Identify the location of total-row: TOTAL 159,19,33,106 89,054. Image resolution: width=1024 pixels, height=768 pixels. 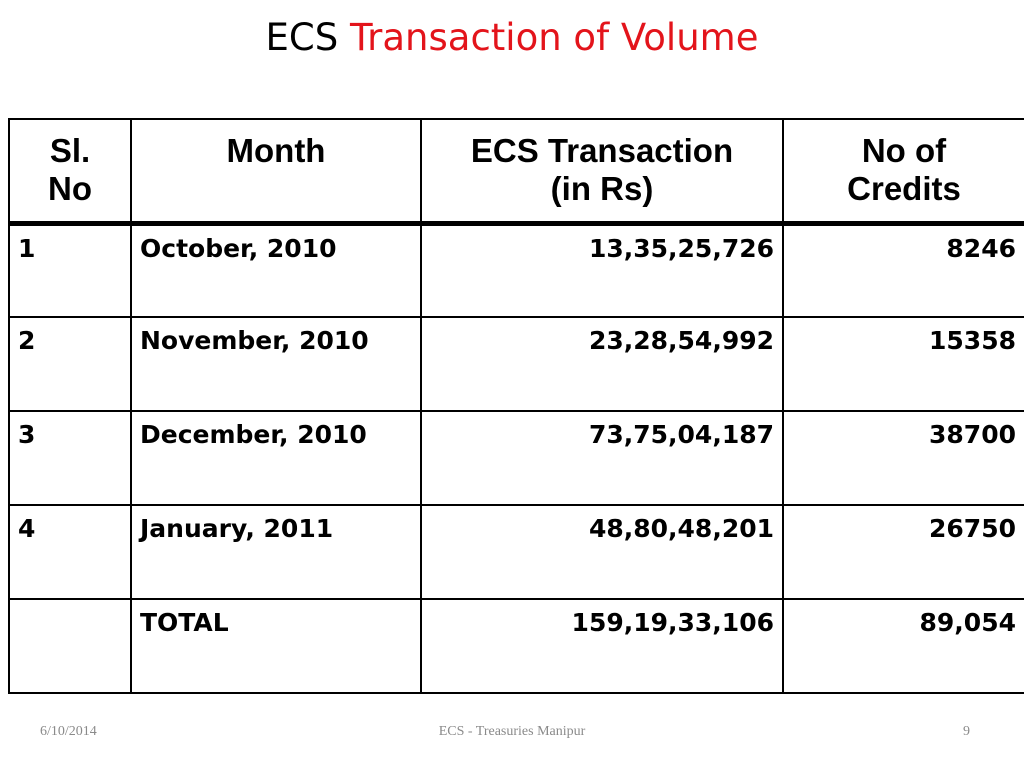
(516, 646).